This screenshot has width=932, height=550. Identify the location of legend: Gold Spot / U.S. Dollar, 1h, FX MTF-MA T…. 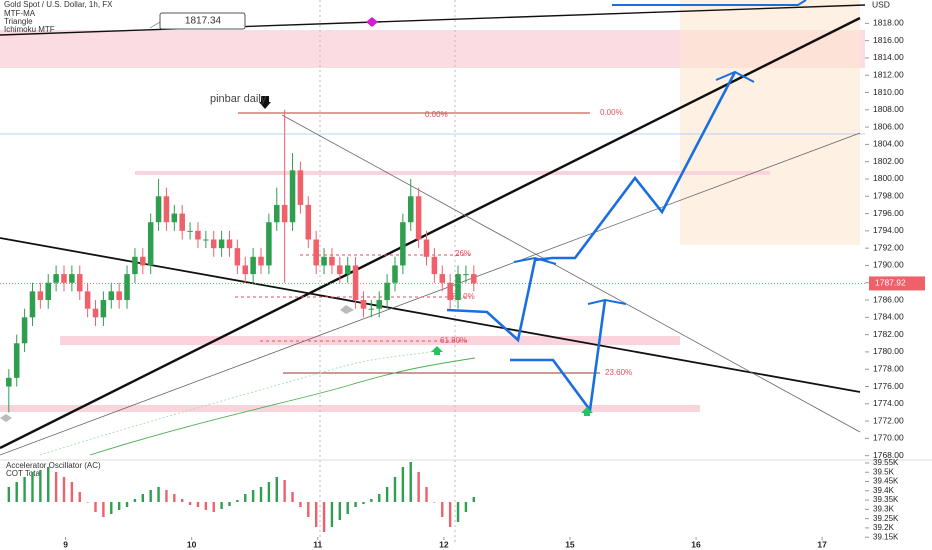
(58, 239).